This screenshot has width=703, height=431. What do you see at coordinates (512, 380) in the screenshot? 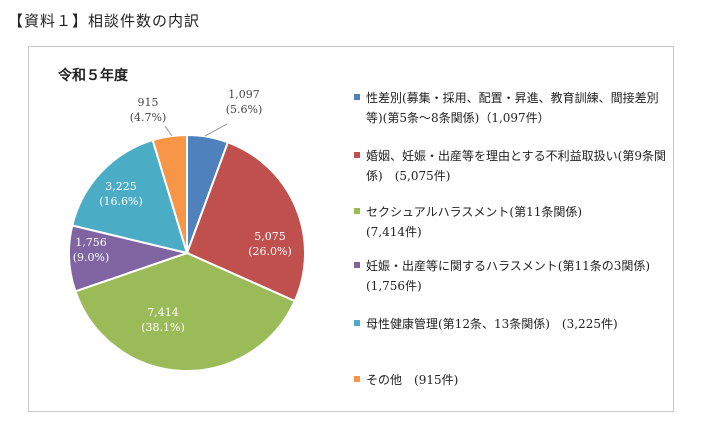
I see `legend-item-other: その他 (915件)` at bounding box center [512, 380].